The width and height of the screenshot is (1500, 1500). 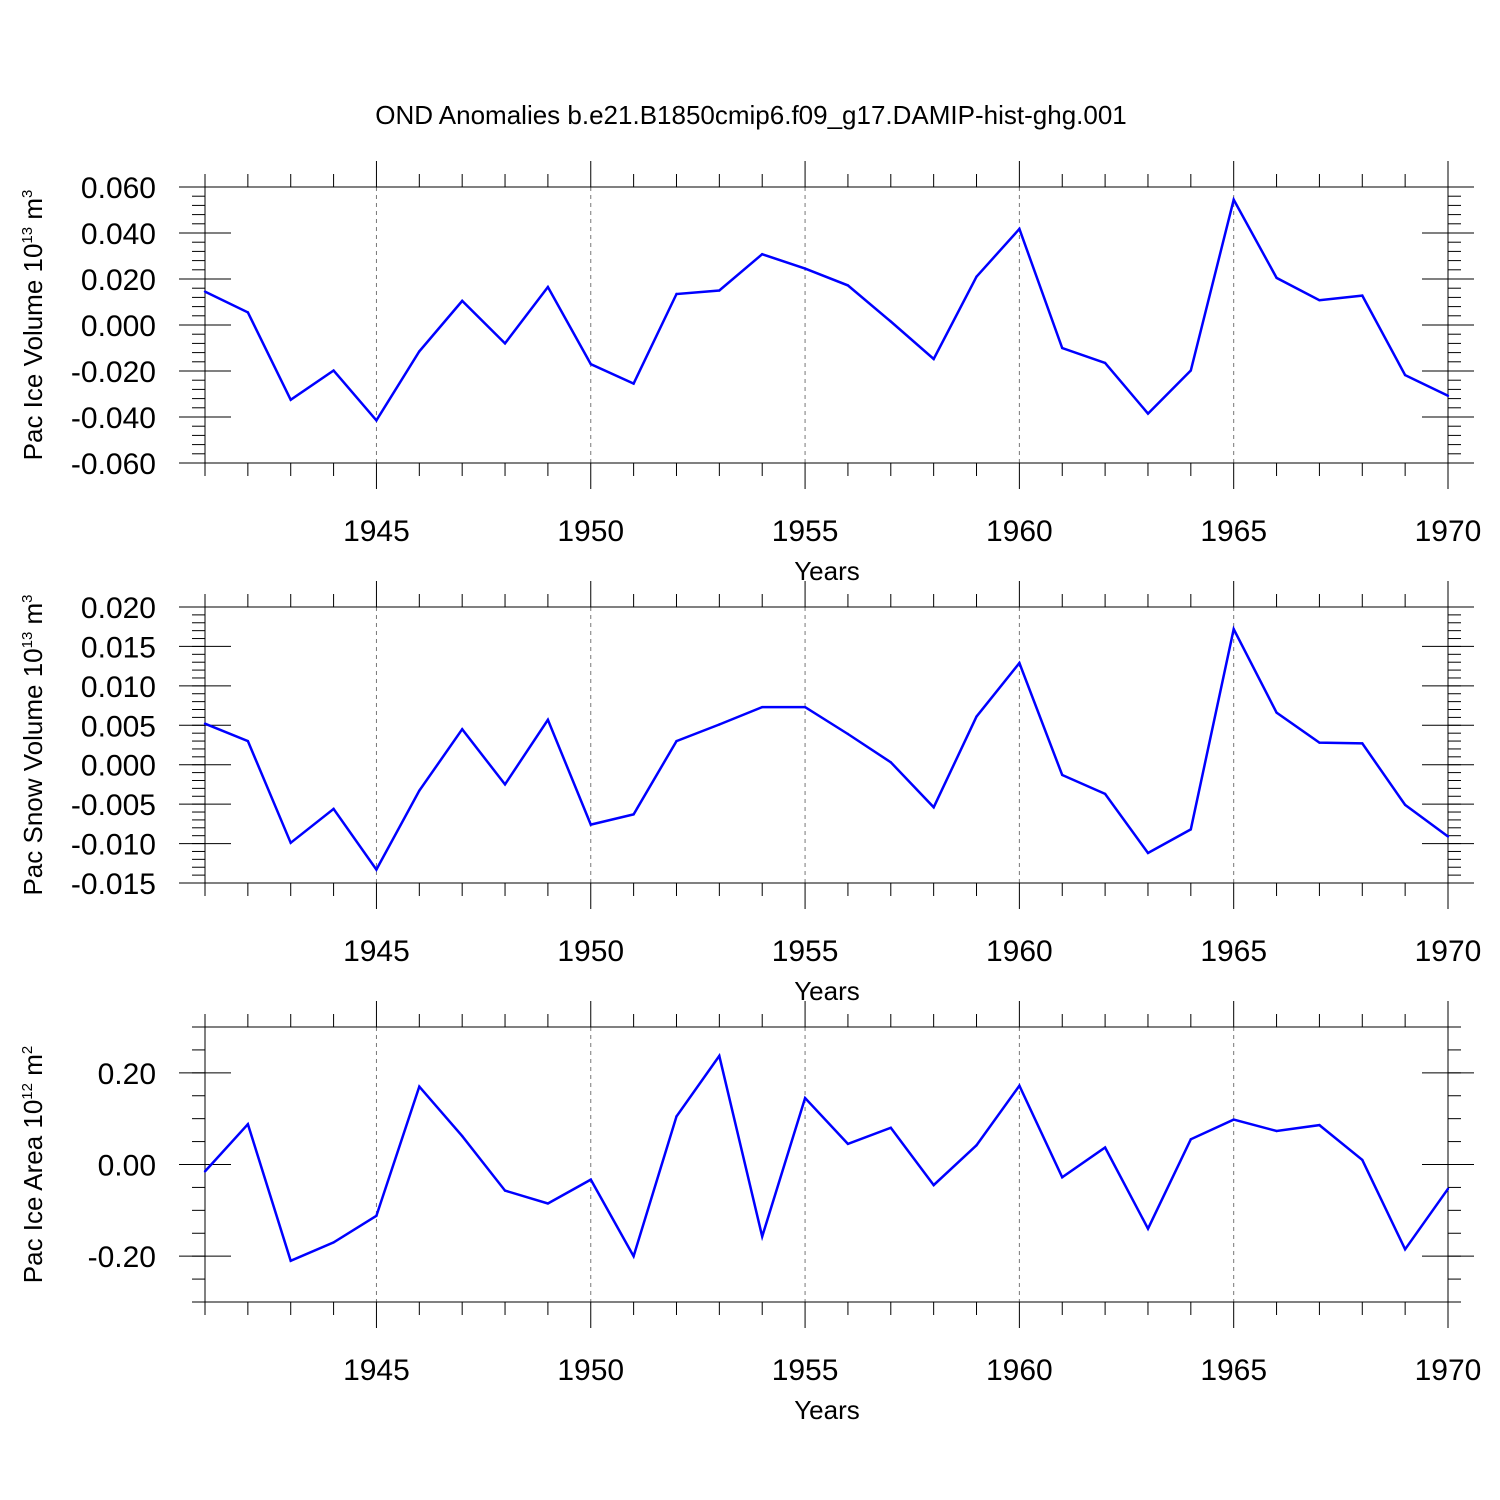 What do you see at coordinates (33, 771) in the screenshot?
I see `y-axis-label-main: Pac Snow Volume 10` at bounding box center [33, 771].